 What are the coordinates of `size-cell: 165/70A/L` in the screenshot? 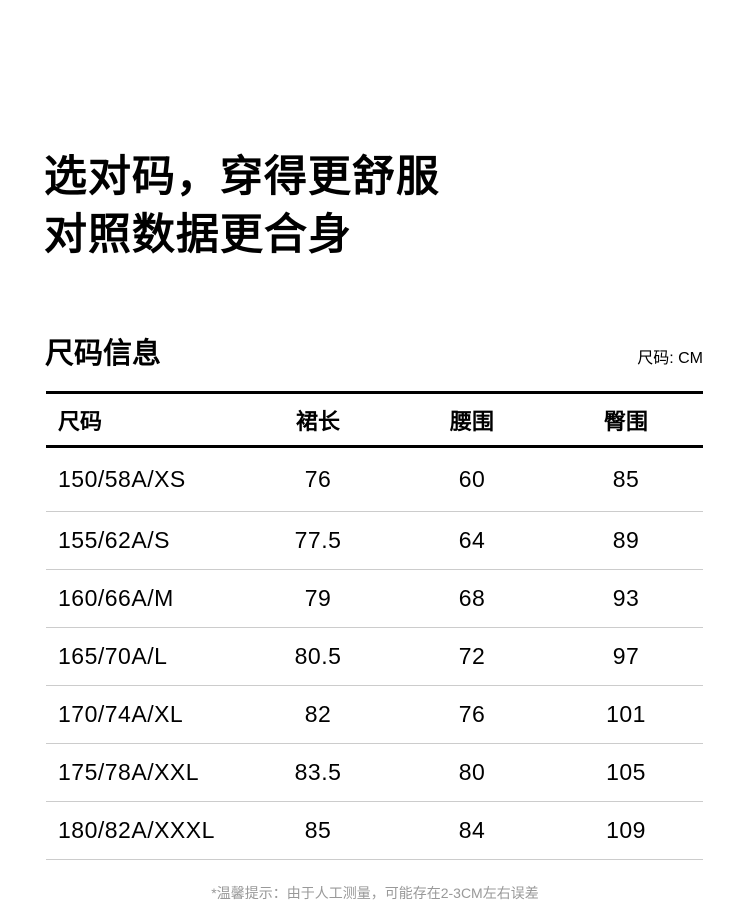 It's located at (113, 656).